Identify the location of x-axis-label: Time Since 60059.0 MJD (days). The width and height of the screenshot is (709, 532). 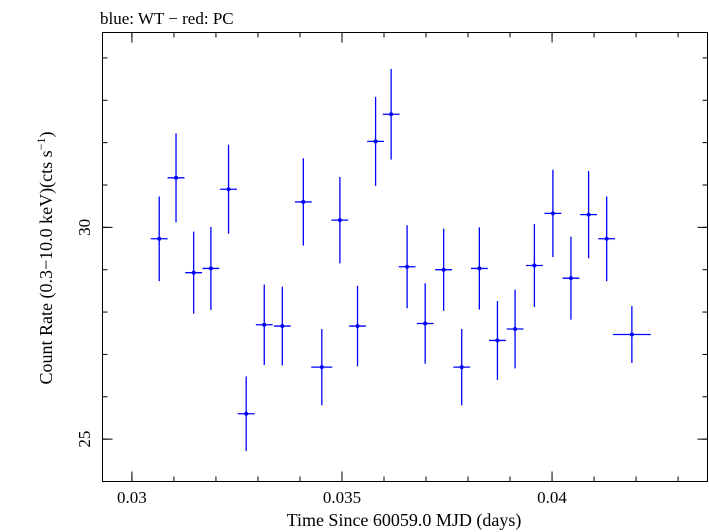
(404, 520).